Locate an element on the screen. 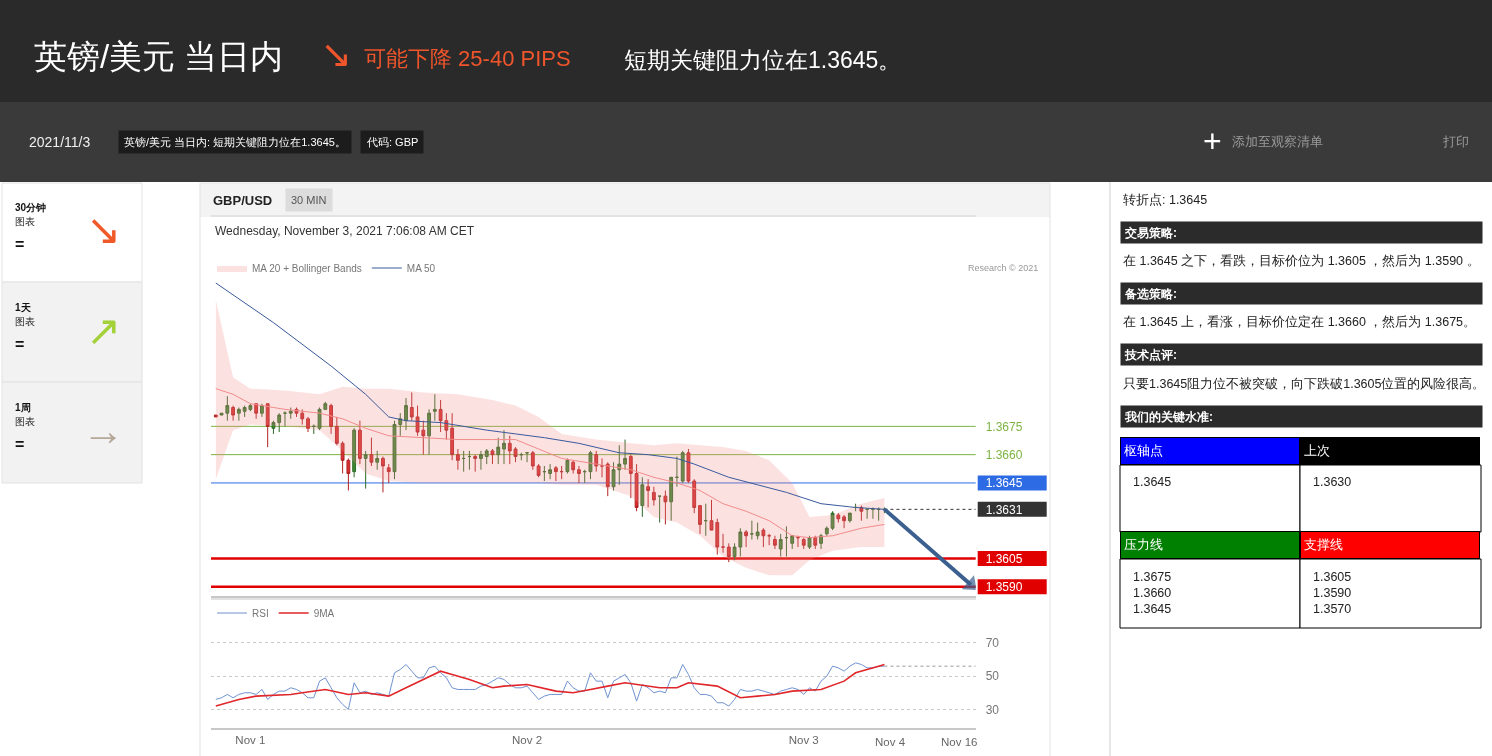 The image size is (1492, 756). text: 打印 is located at coordinates (1455, 141).